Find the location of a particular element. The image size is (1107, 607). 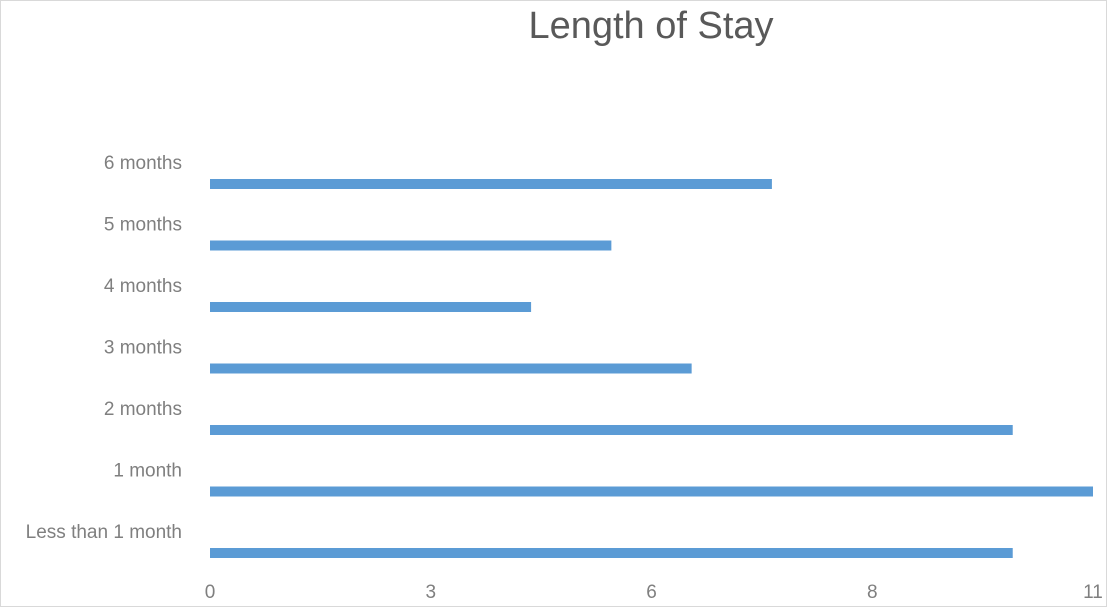

category-label-1: 1 month is located at coordinates (147, 471).